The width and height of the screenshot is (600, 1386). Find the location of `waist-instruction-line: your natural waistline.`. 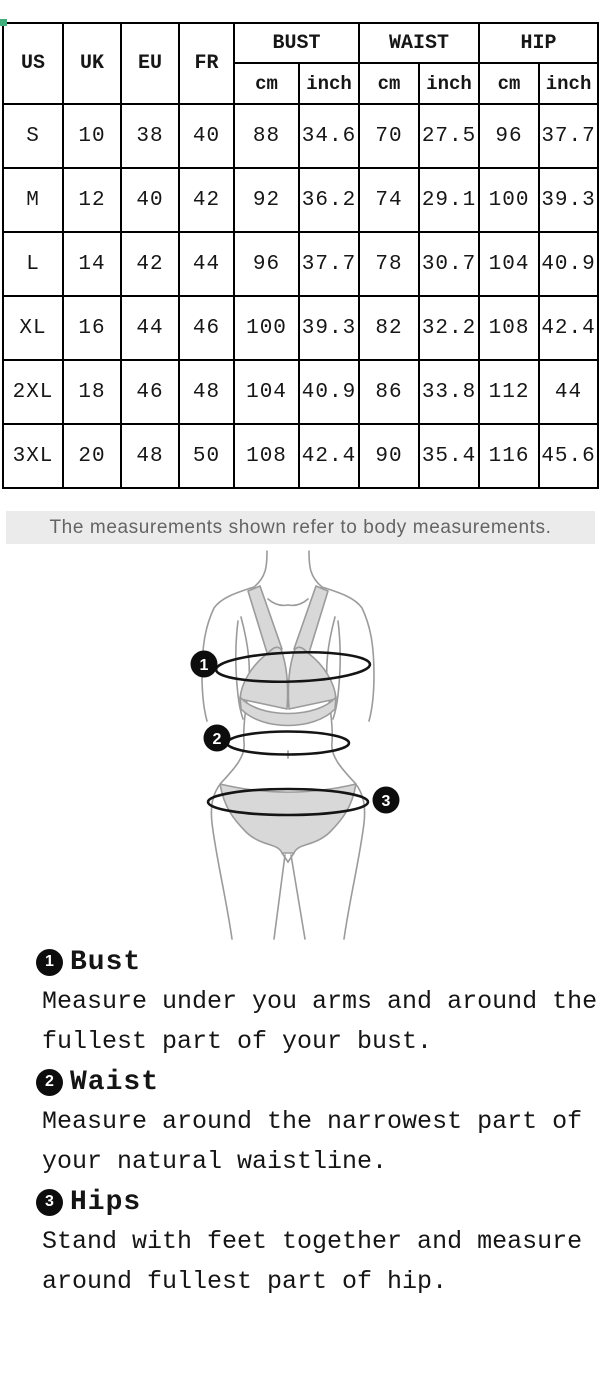

waist-instruction-line: your natural waistline. is located at coordinates (215, 1161).